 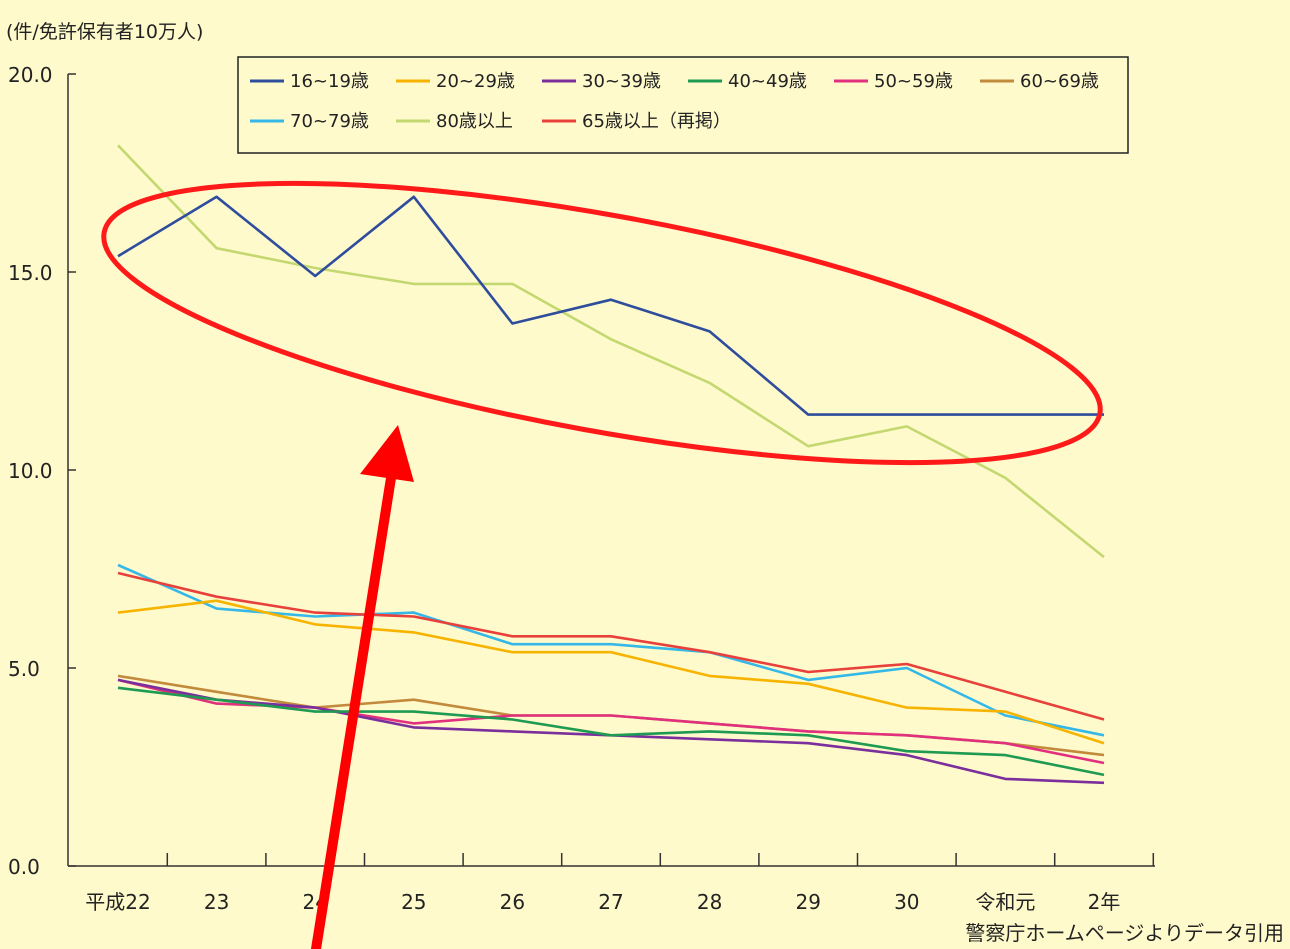 I want to click on legend-label-3: 40~49歳, so click(x=767, y=81).